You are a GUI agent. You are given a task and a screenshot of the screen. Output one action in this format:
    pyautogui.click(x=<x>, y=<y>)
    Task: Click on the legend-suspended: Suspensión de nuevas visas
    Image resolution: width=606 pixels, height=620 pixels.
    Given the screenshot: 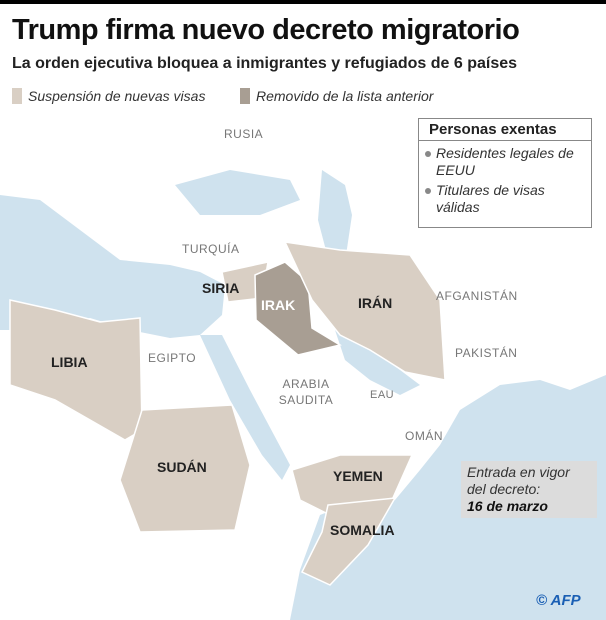 What is the action you would take?
    pyautogui.click(x=108, y=96)
    